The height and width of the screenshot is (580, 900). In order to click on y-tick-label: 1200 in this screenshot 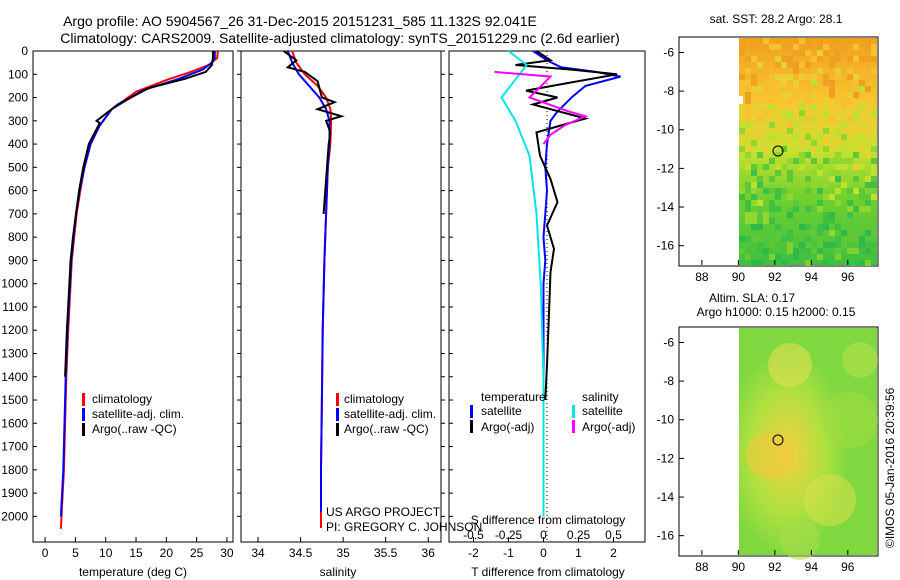, I will do `click(14, 330)`.